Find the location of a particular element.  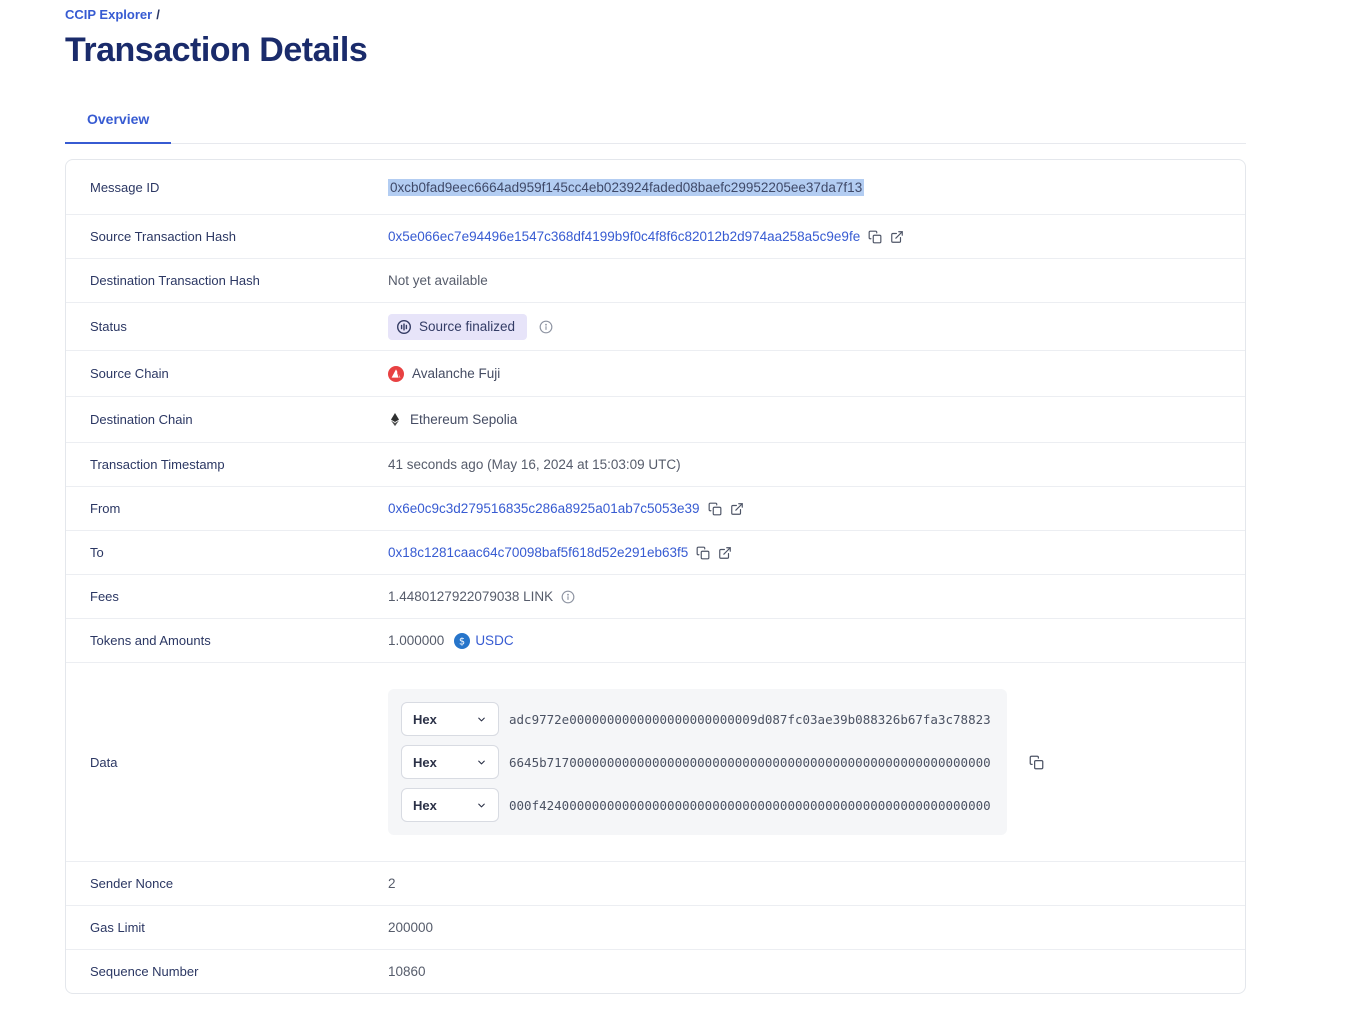

row-label: Destination Transaction Hash is located at coordinates (175, 280).